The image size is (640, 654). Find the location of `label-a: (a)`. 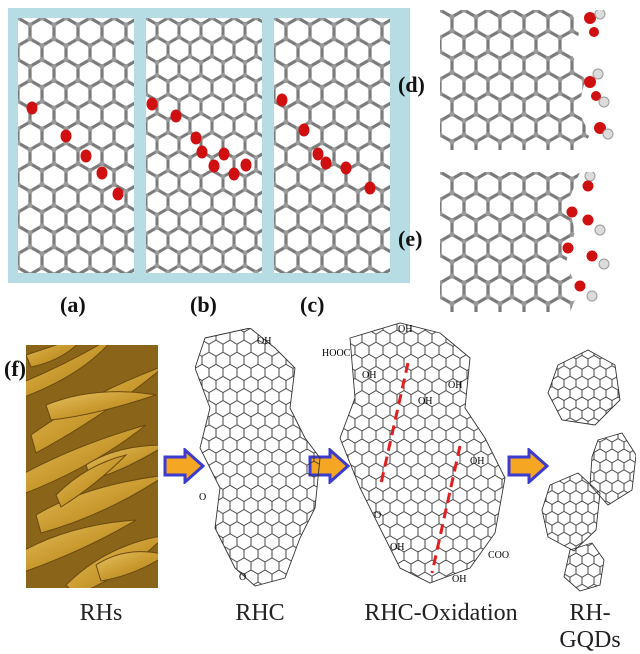

label-a: (a) is located at coordinates (73, 304).